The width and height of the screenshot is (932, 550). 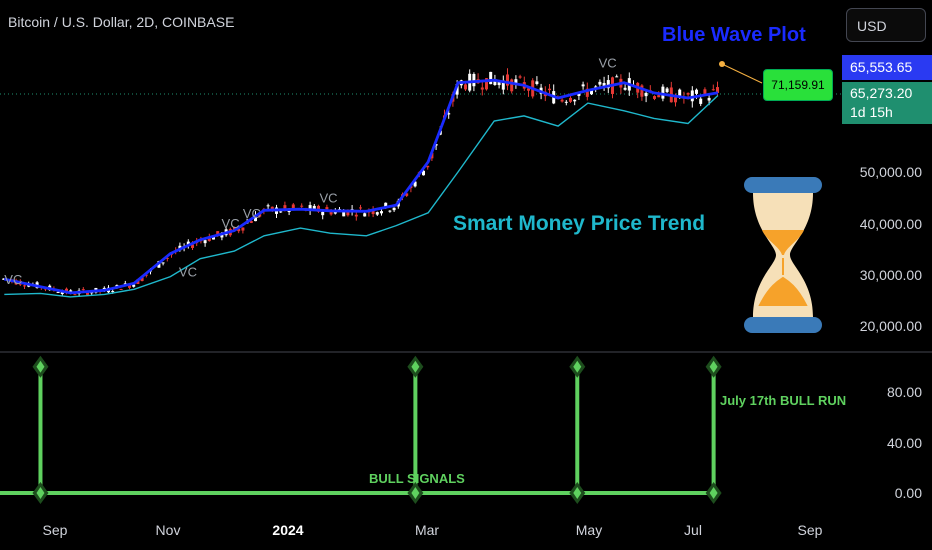 I want to click on smart-money-label: Smart Money Price Trend, so click(x=579, y=223).